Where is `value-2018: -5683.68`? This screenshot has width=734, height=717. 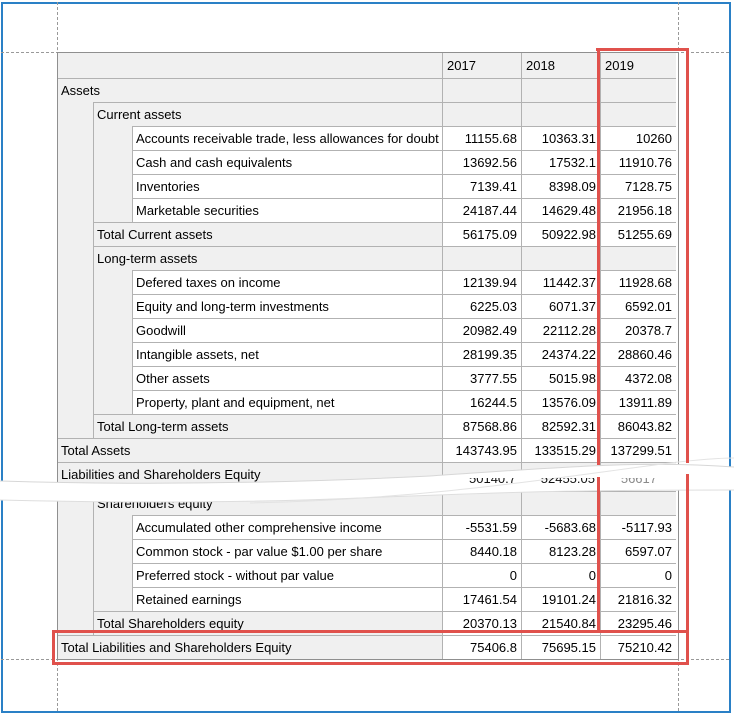
value-2018: -5683.68 is located at coordinates (560, 527).